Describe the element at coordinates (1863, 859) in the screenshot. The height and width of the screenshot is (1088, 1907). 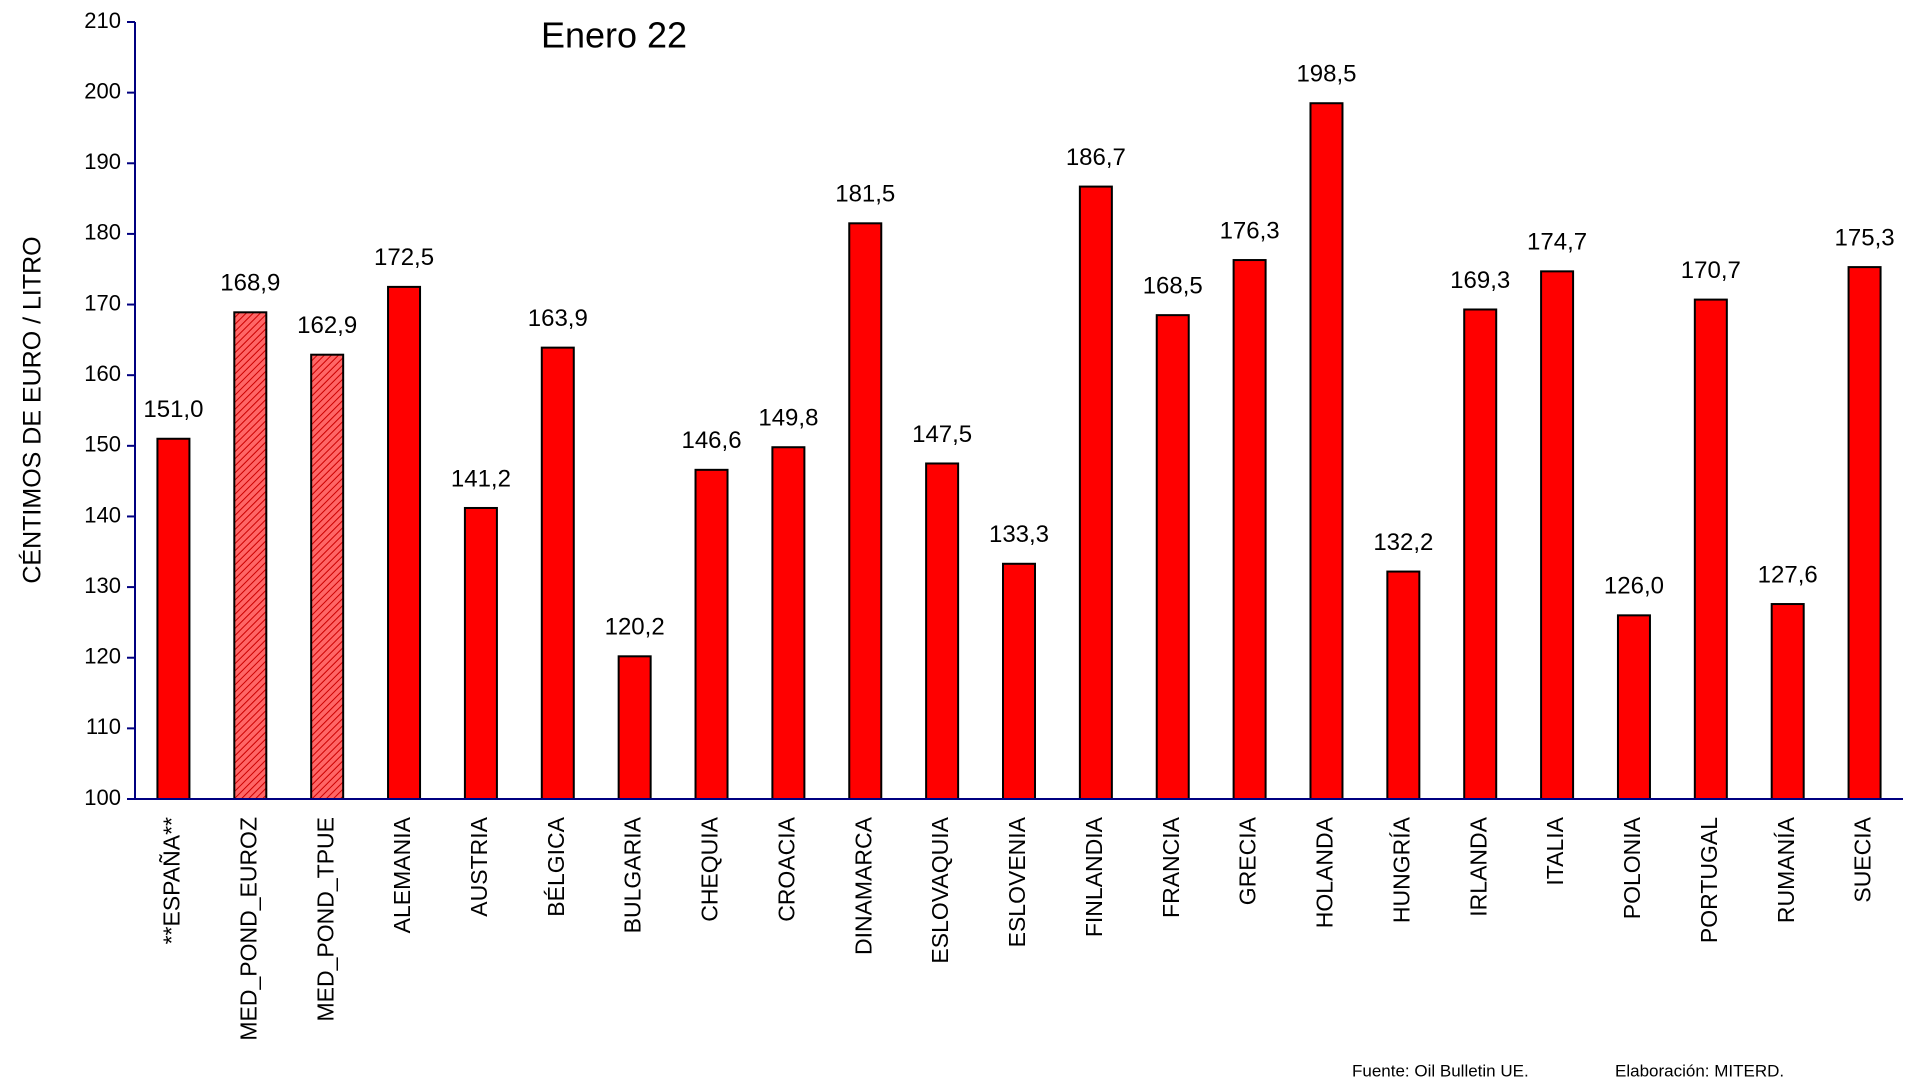
I see `x-tick-label: SUECIA` at that location.